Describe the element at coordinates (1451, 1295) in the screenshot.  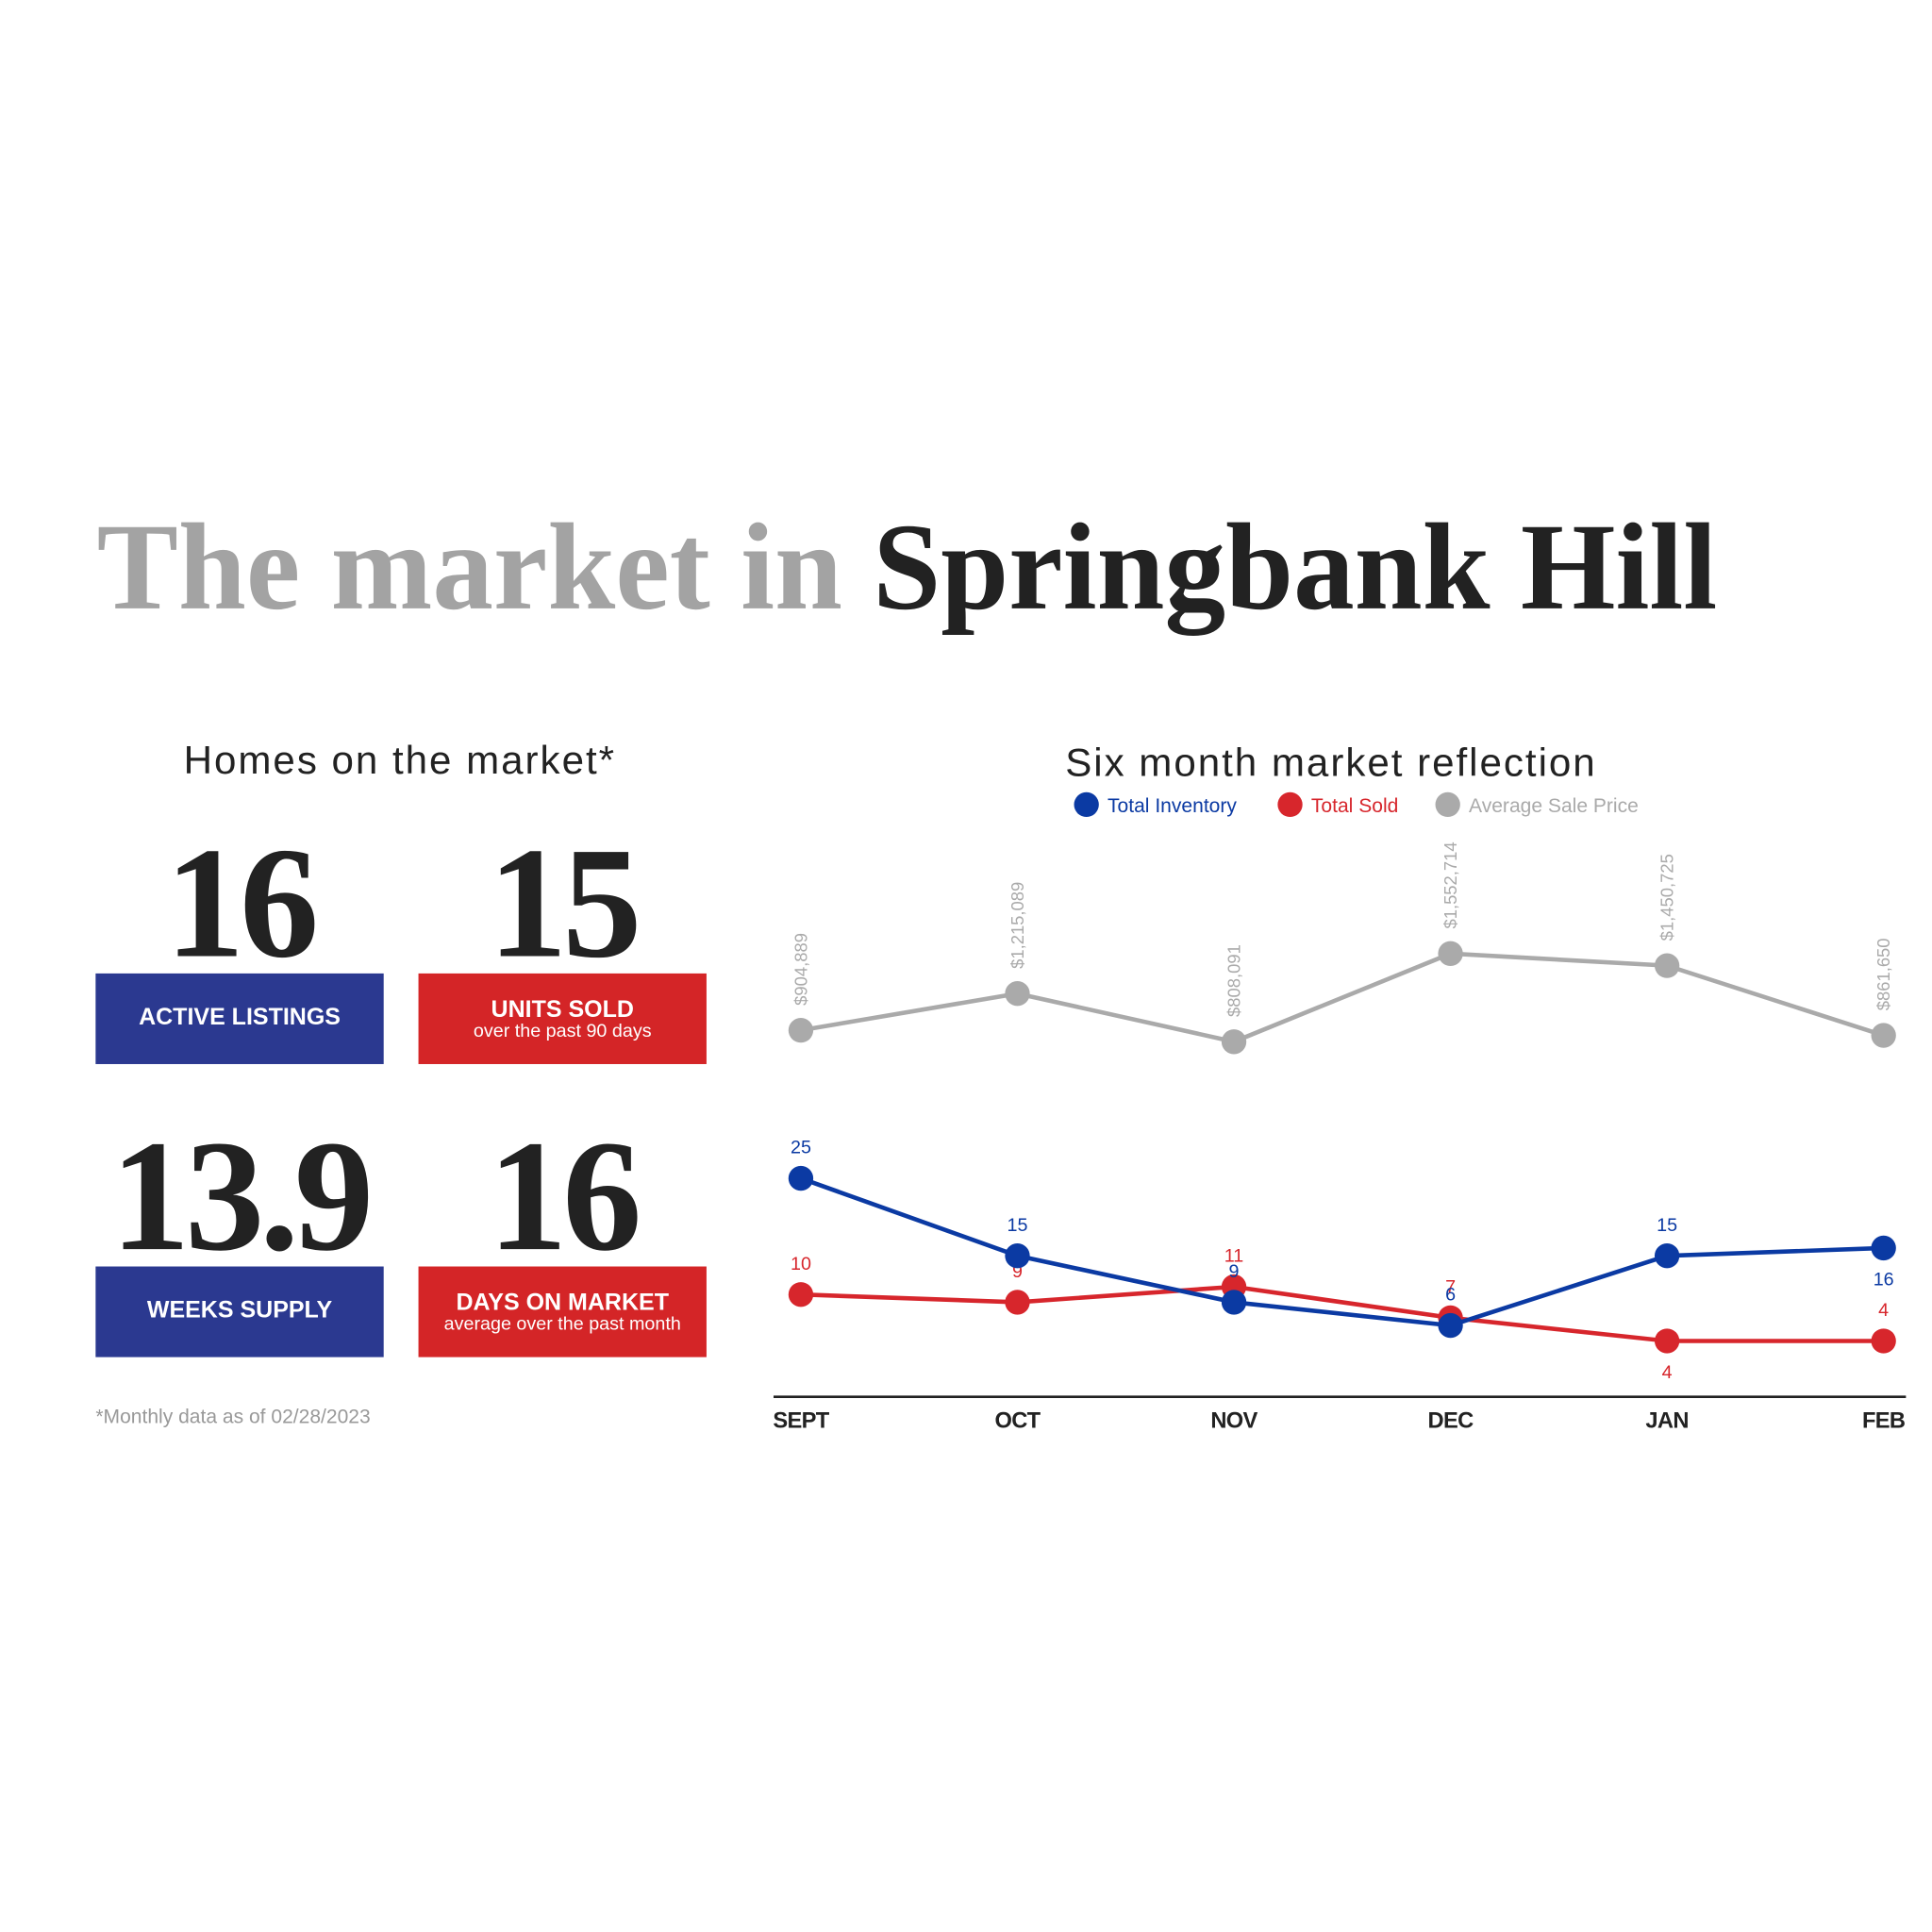
I see `value-label: 6` at that location.